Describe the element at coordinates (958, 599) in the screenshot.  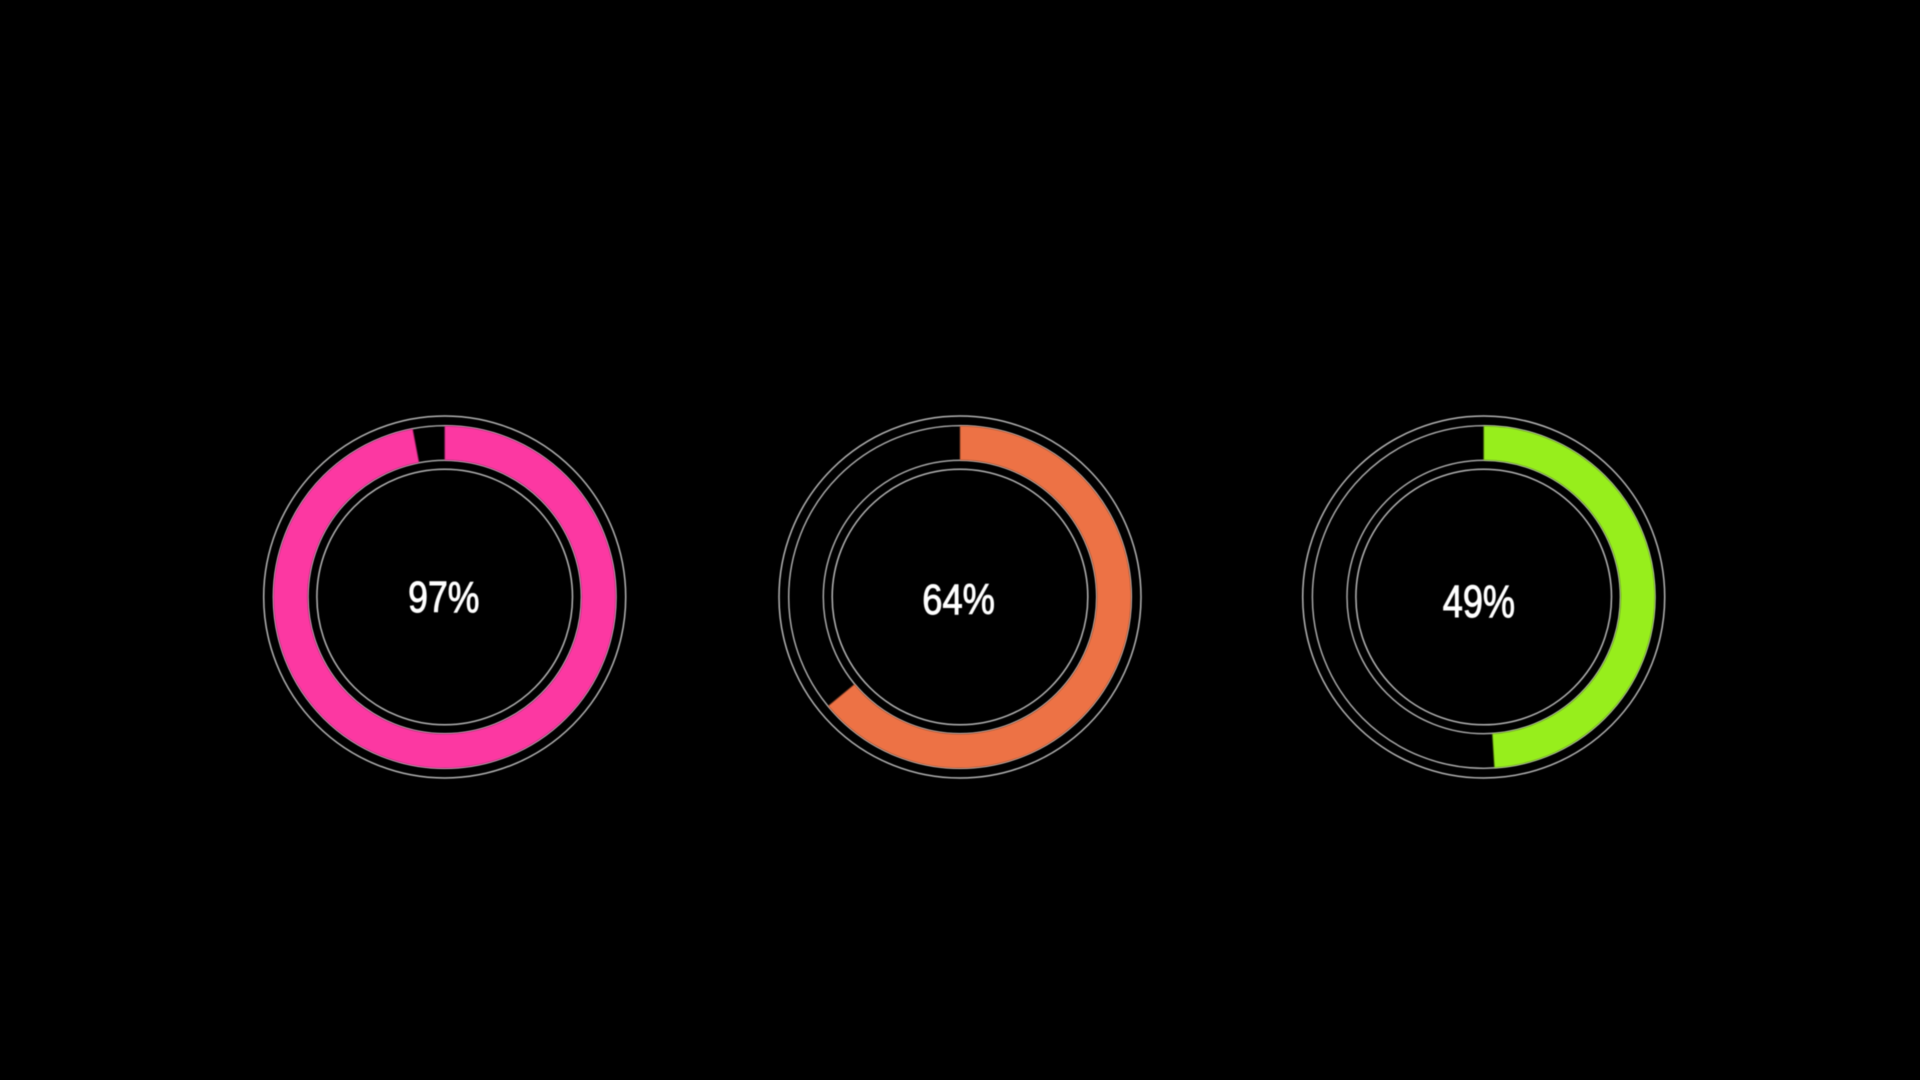
I see `svg-text: 64%` at that location.